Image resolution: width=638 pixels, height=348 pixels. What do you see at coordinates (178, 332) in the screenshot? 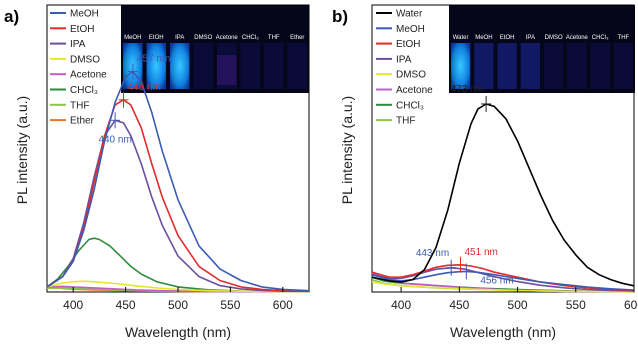
I see `panel-a-x-axis-title: Wavelength (nm)` at bounding box center [178, 332].